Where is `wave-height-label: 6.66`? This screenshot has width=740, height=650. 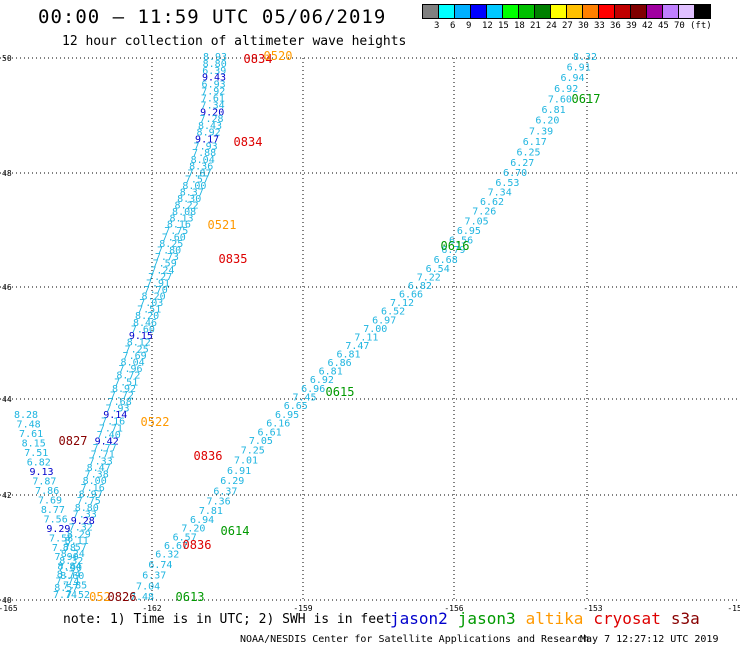 wave-height-label: 6.66 is located at coordinates (411, 295).